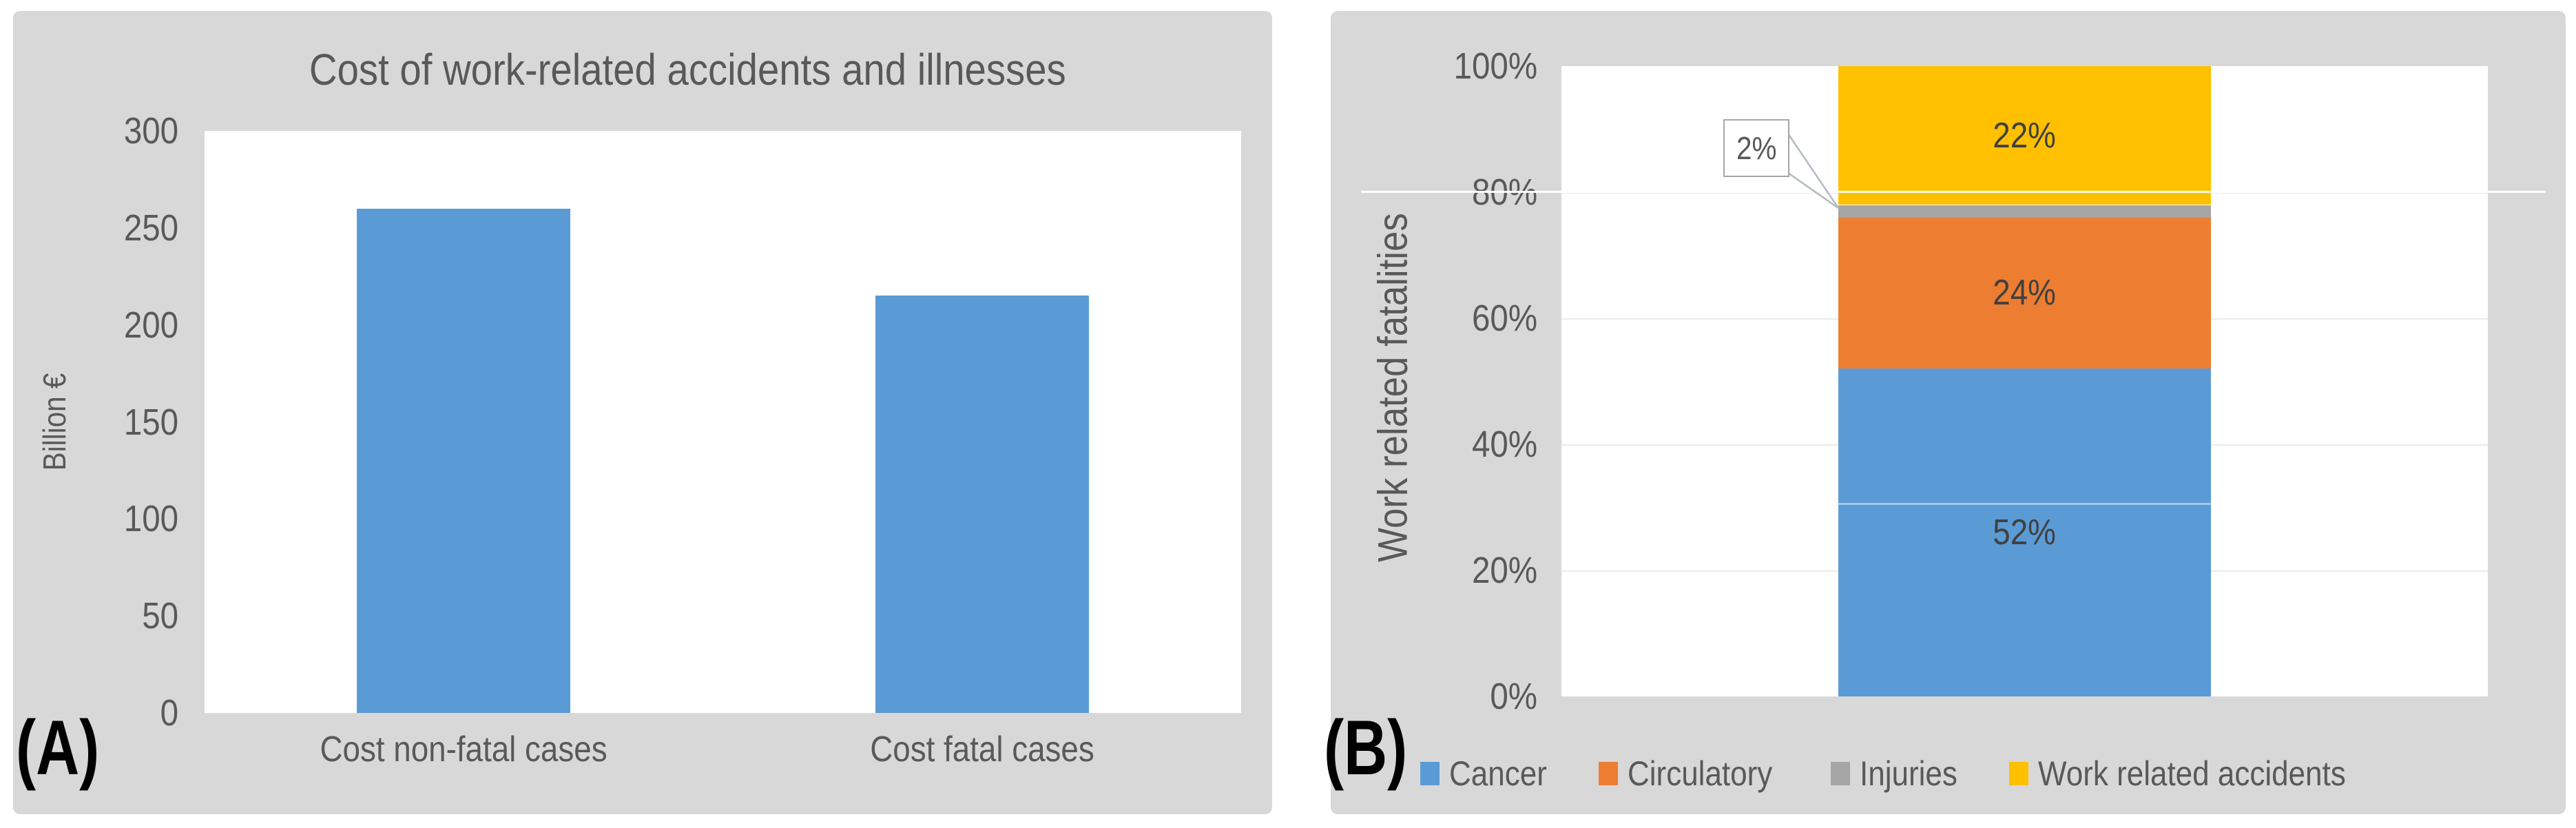  What do you see at coordinates (1430, 773) in the screenshot?
I see `legend-swatch-cancer` at bounding box center [1430, 773].